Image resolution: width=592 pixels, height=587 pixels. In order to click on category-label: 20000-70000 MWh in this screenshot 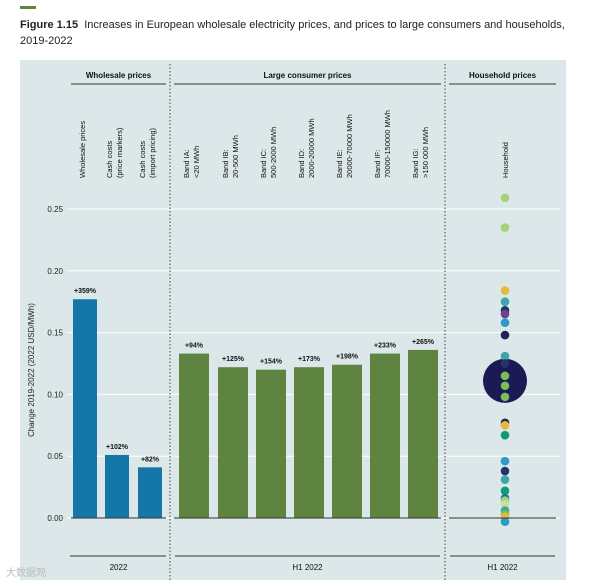, I will do `click(349, 146)`.